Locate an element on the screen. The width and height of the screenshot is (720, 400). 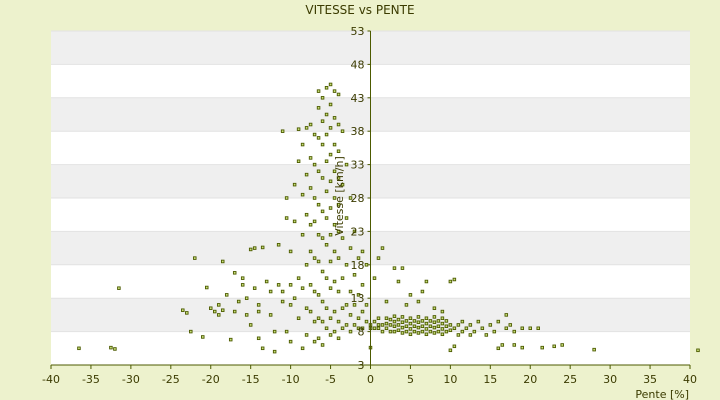
y-tick-label: 3 is located at coordinates (361, 365).